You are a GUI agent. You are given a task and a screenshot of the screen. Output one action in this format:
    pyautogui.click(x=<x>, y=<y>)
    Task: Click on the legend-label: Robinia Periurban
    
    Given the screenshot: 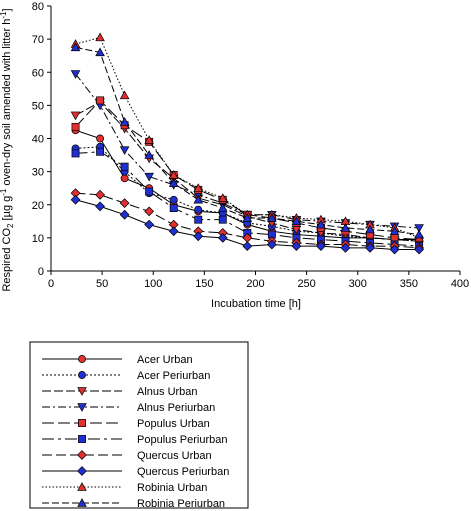 What is the action you would take?
    pyautogui.click(x=181, y=504)
    